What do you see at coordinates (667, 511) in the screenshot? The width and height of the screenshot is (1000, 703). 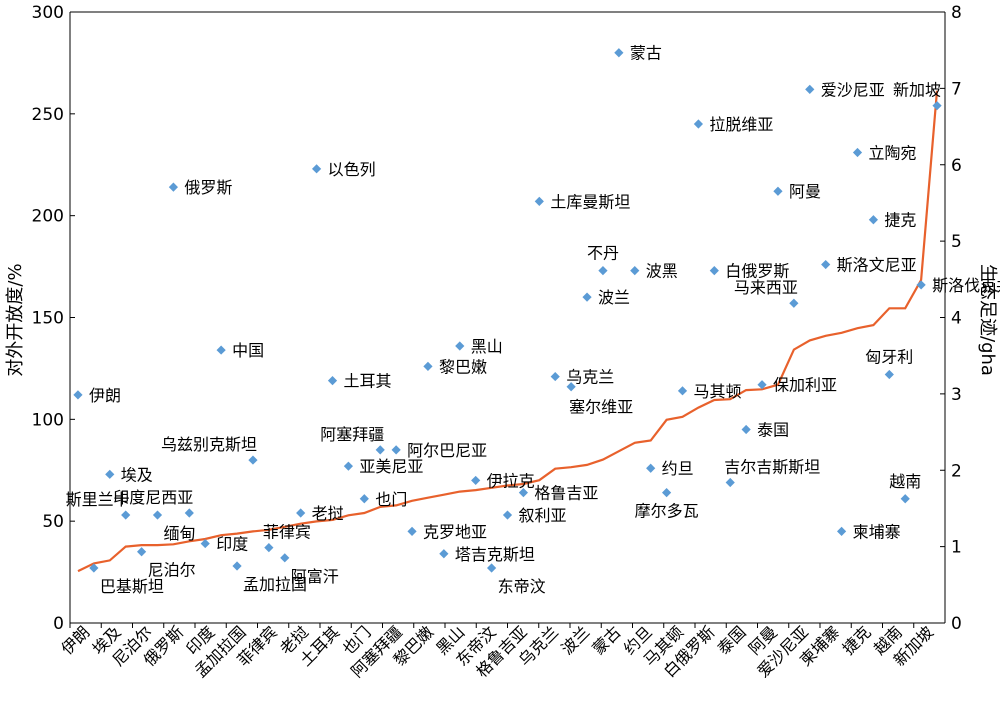 I see `point-label: 摩尔多瓦` at bounding box center [667, 511].